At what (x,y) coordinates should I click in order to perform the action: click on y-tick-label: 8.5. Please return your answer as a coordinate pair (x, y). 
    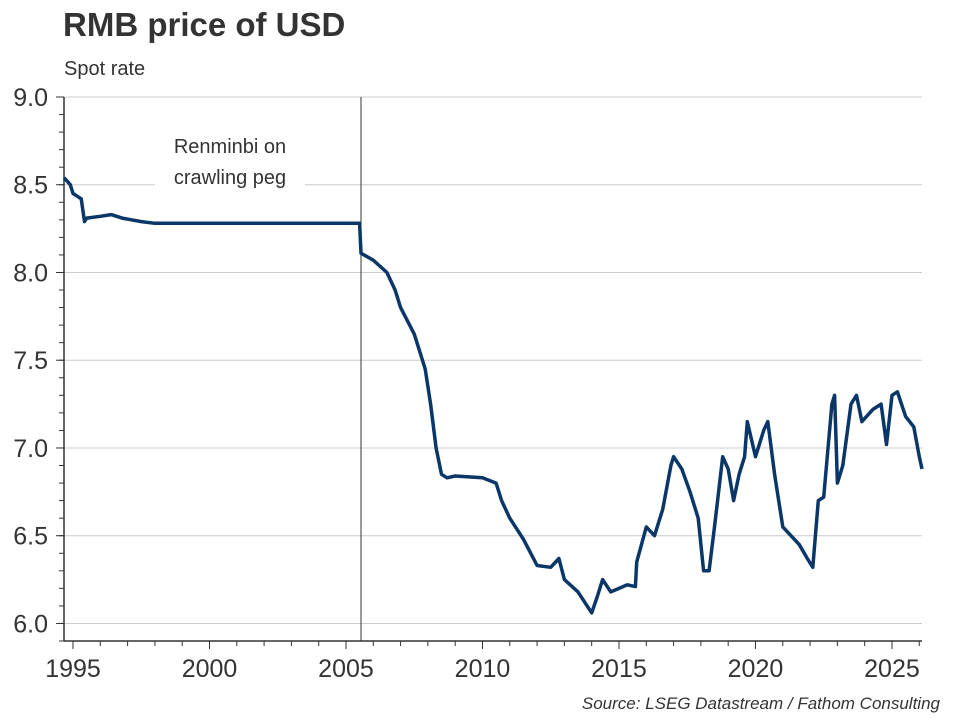
    Looking at the image, I should click on (30, 186).